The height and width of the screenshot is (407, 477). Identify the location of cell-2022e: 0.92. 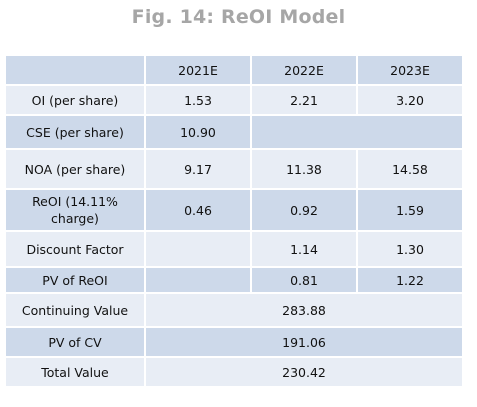
(304, 210).